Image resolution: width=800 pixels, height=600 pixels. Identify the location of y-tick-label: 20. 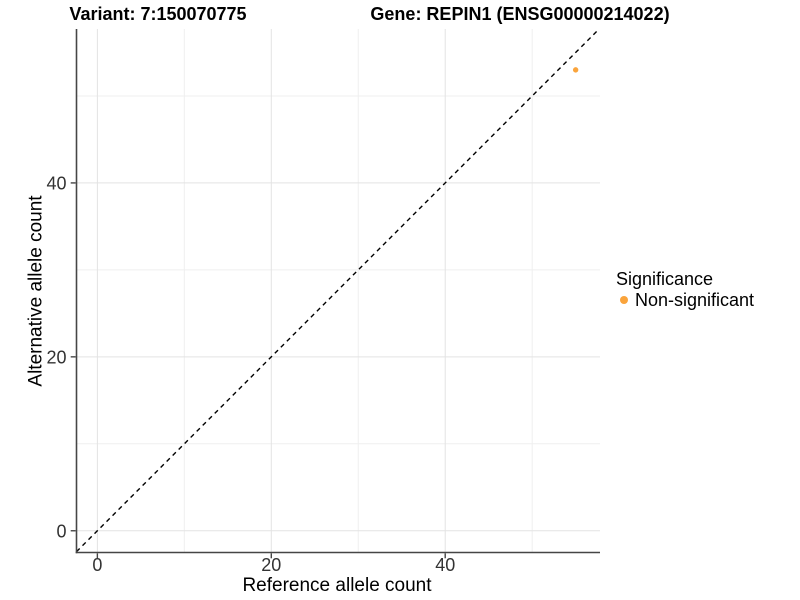
(56, 357).